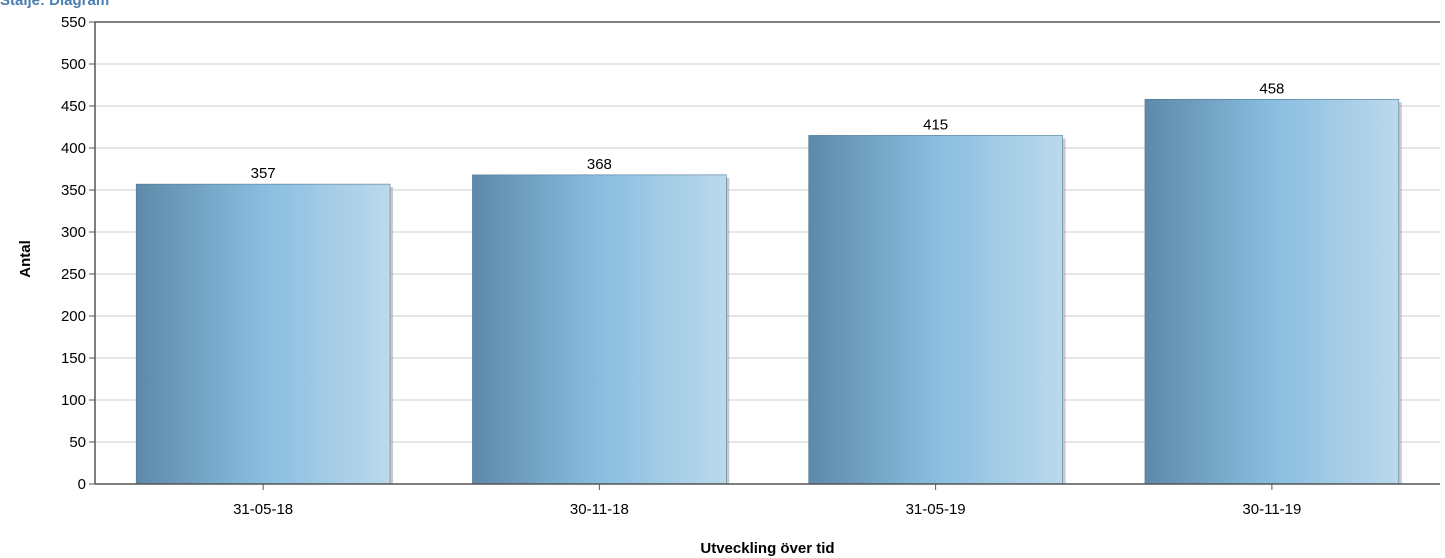 The height and width of the screenshot is (558, 1445). What do you see at coordinates (73, 106) in the screenshot?
I see `y-tick-label: 450` at bounding box center [73, 106].